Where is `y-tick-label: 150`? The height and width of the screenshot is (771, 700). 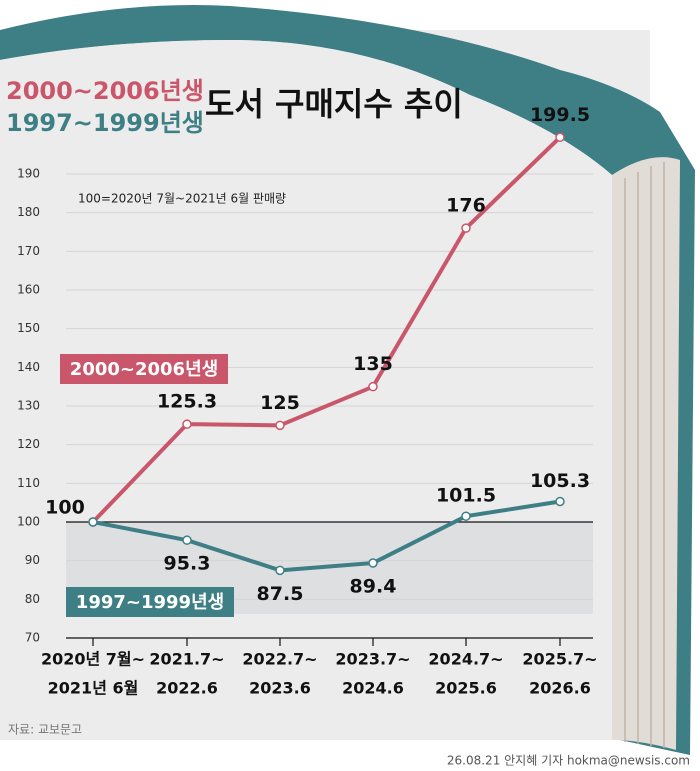
y-tick-label: 150 is located at coordinates (28, 328).